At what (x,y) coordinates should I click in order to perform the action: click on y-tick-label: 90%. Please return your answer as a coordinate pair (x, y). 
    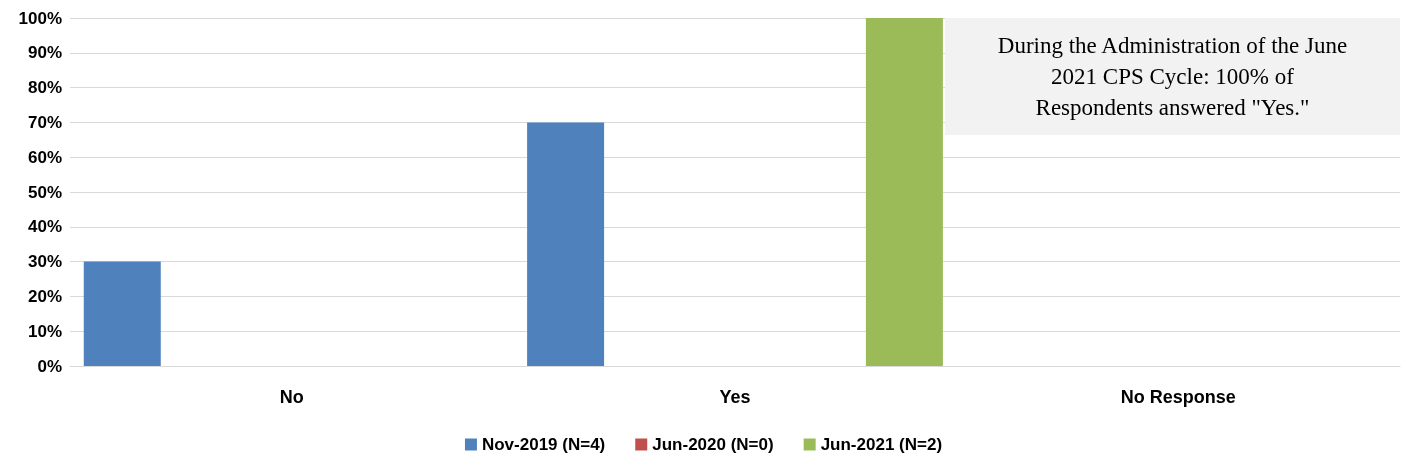
    Looking at the image, I should click on (44, 53).